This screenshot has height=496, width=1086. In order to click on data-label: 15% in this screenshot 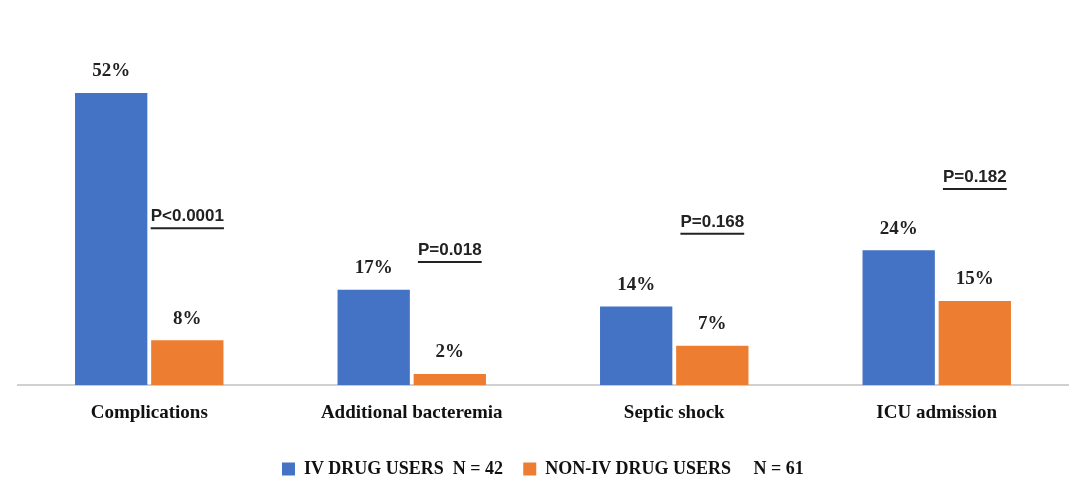, I will do `click(974, 278)`.